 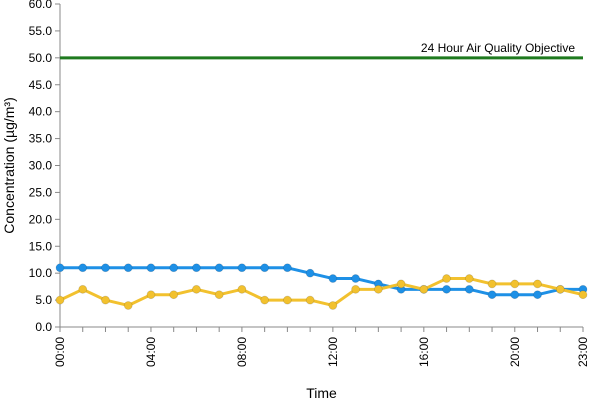 I want to click on reference-line-label: 24 Hour Air Quality Objective, so click(x=498, y=48).